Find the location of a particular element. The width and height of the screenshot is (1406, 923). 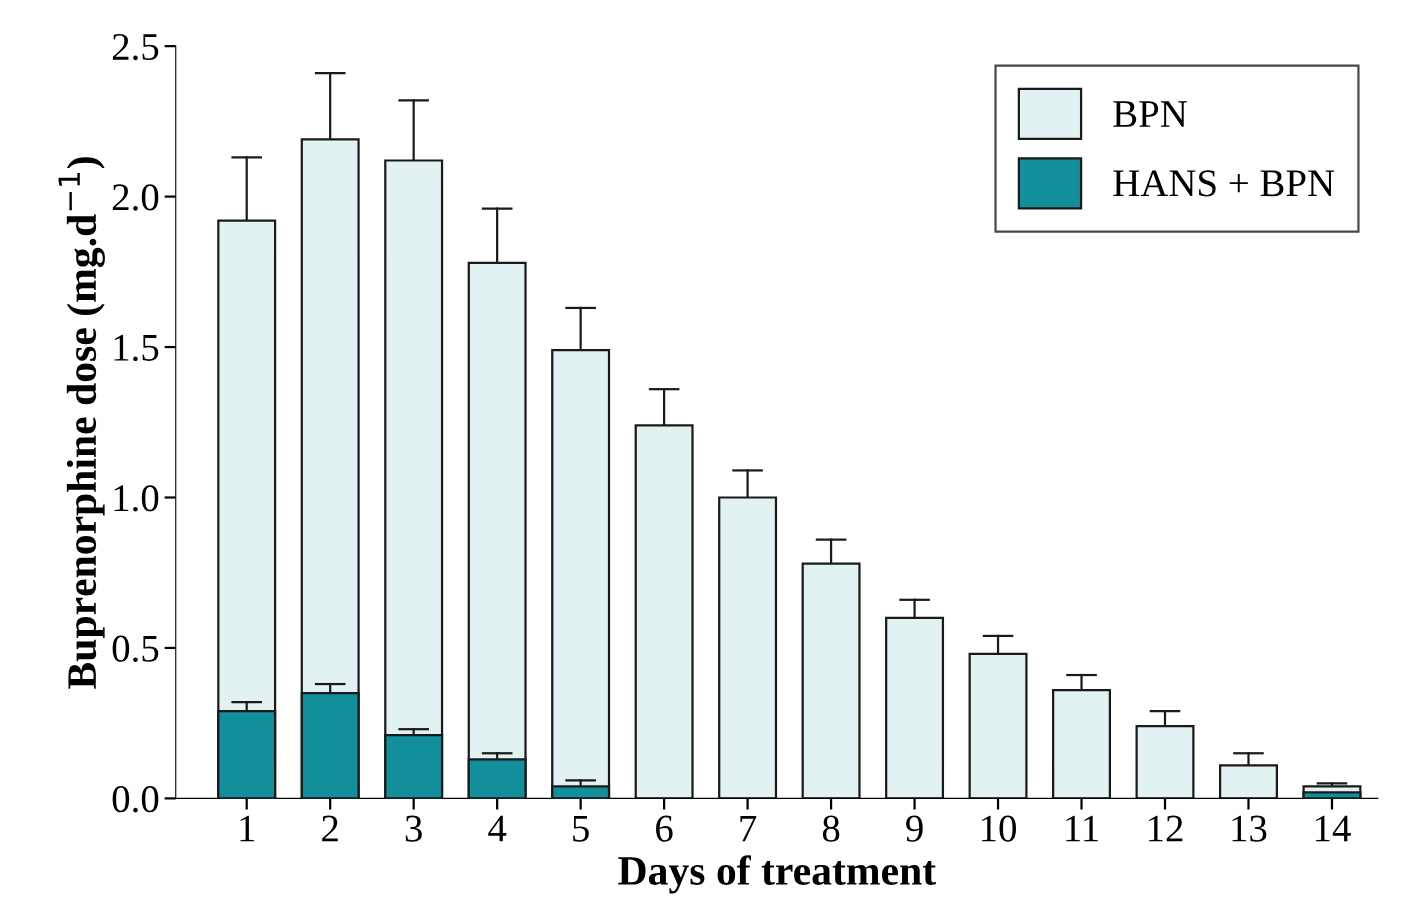

x-tick-label: 14 is located at coordinates (1333, 828).